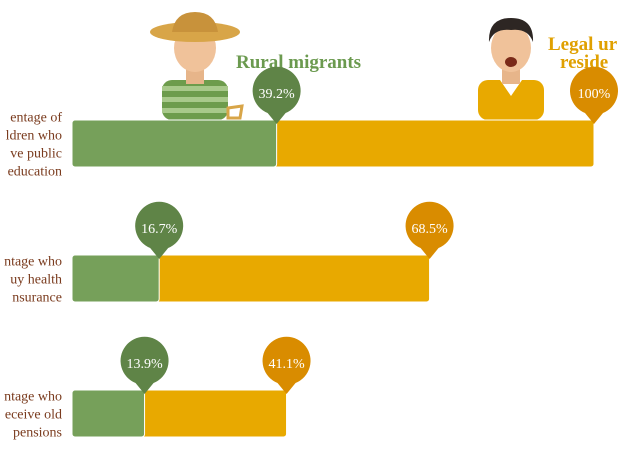 The height and width of the screenshot is (450, 620). Describe the element at coordinates (37, 433) in the screenshot. I see `category-label: pensions` at that location.